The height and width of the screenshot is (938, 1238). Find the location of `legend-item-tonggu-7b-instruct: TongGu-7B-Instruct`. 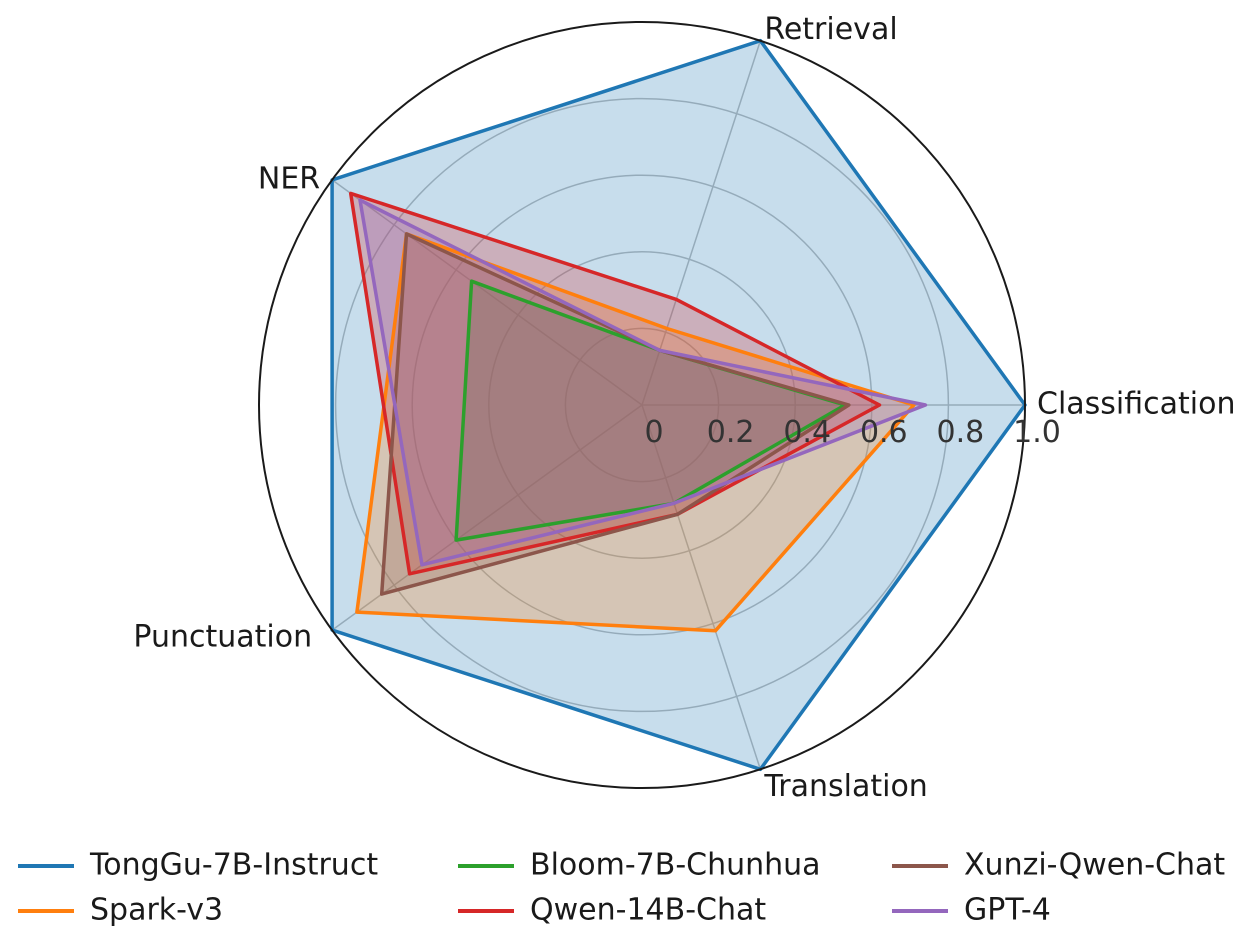

legend-item-tonggu-7b-instruct: TongGu-7B-Instruct is located at coordinates (198, 865).